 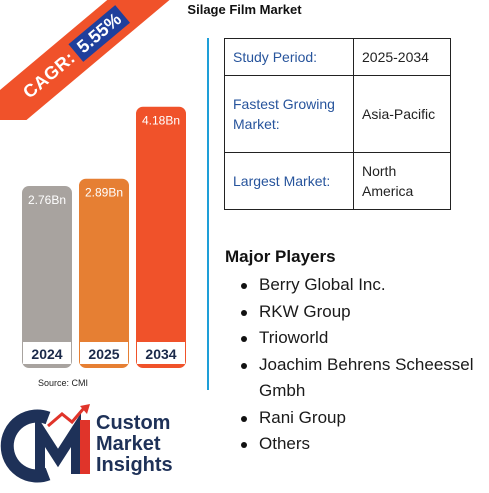 What do you see at coordinates (289, 57) in the screenshot?
I see `info-key: Study Period:` at bounding box center [289, 57].